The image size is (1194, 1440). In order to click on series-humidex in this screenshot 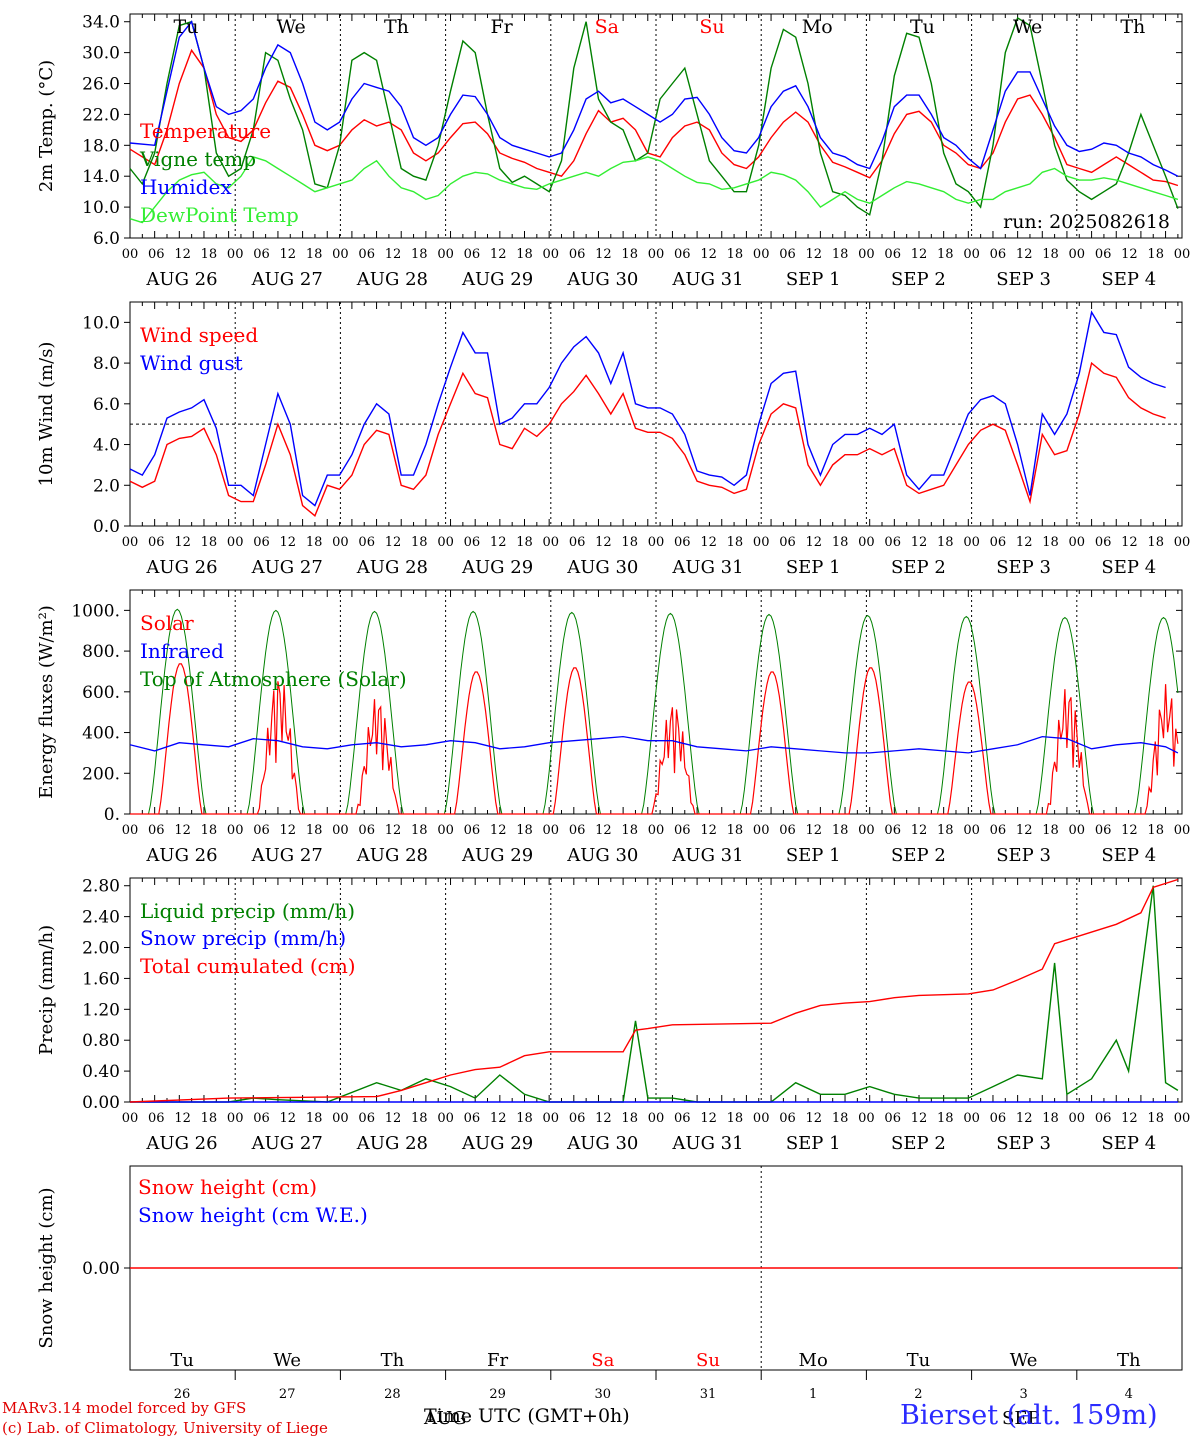, I will do `click(654, 98)`.